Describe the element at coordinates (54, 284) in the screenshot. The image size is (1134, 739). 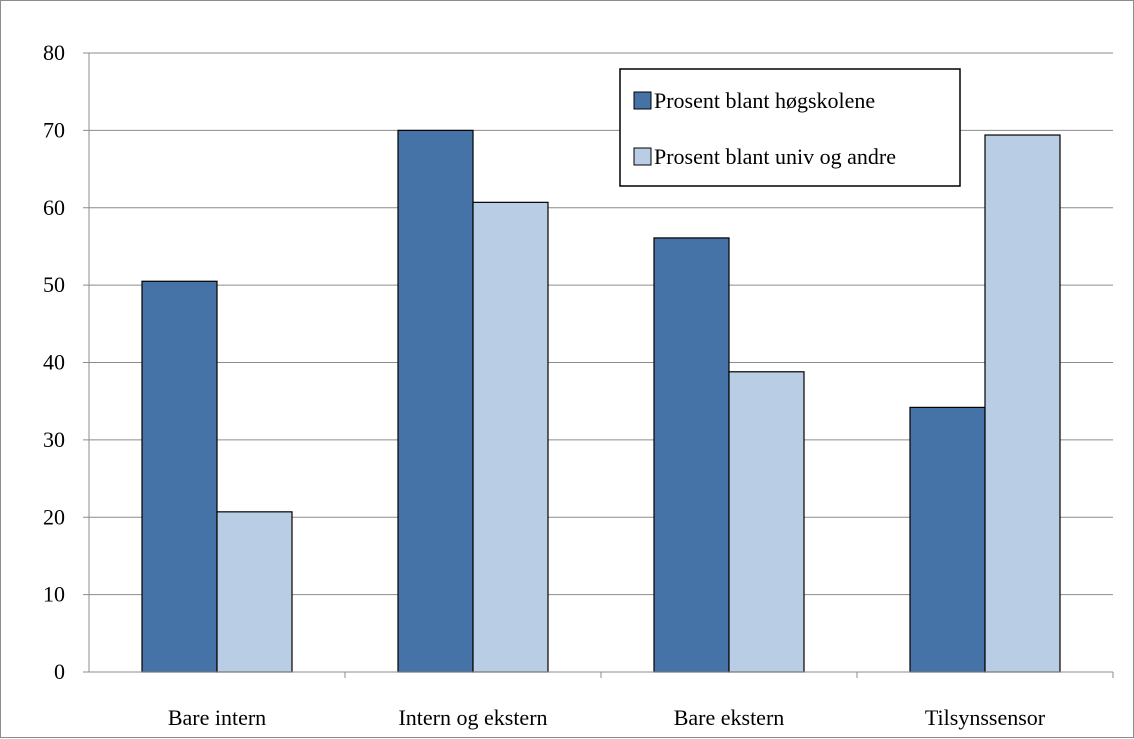
I see `y-tick-label: 50` at that location.